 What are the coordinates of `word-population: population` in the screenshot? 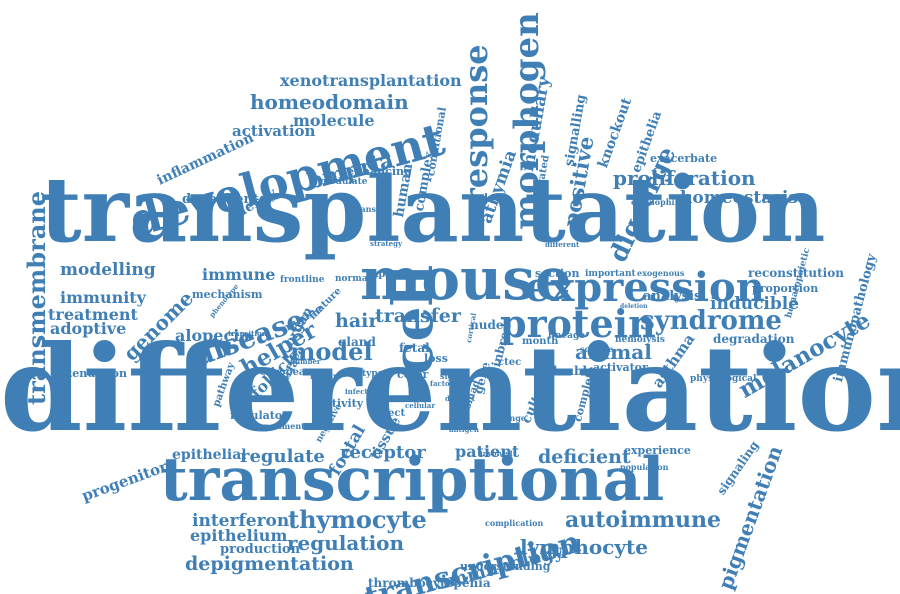 It's located at (644, 467).